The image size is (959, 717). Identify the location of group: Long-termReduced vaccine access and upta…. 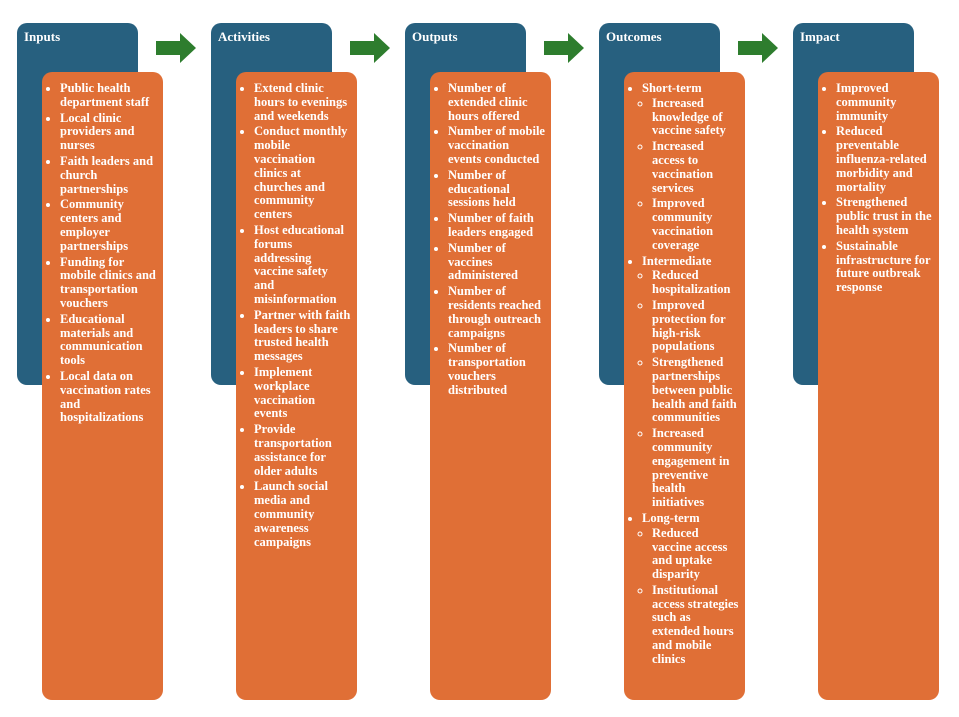
(690, 588).